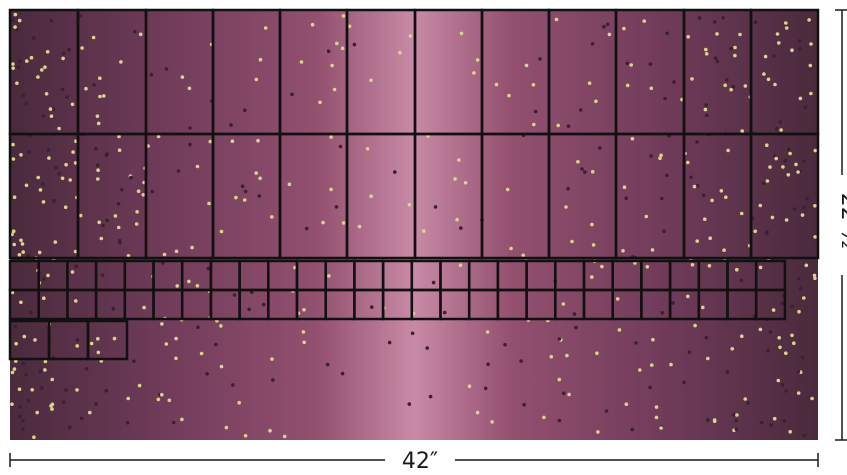 This screenshot has height=475, width=847. I want to click on medium-square-cut, so click(107, 340).